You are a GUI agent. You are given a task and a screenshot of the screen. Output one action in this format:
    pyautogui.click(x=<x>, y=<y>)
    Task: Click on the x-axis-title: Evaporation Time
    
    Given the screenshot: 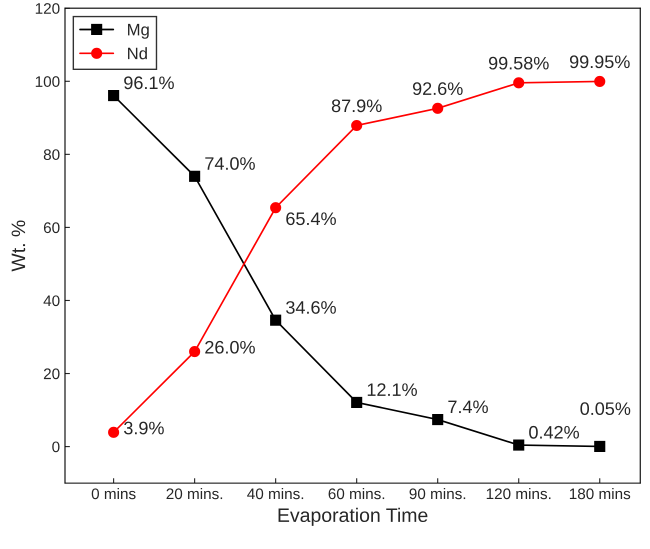 What is the action you would take?
    pyautogui.click(x=353, y=517)
    